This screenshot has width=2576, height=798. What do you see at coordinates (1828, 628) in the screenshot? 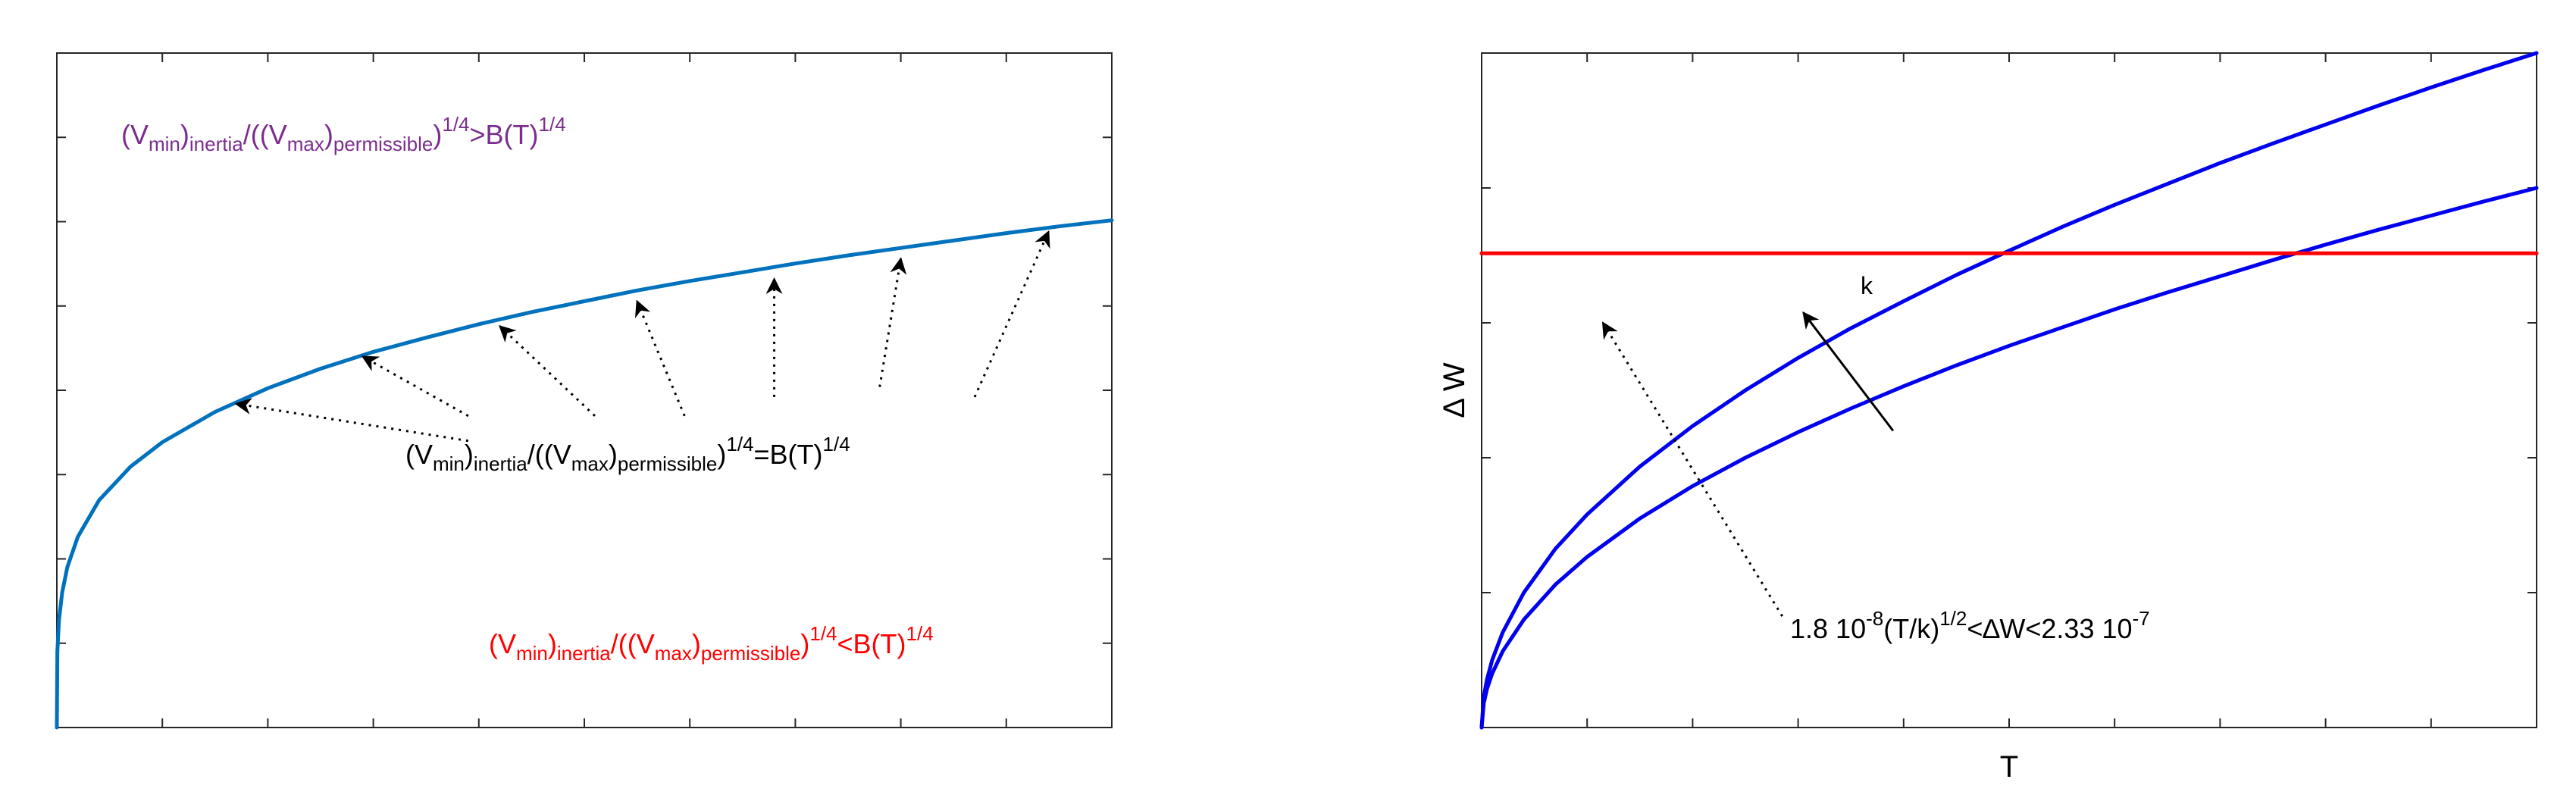
I see `annotation-text-part: 1.8 10` at bounding box center [1828, 628].